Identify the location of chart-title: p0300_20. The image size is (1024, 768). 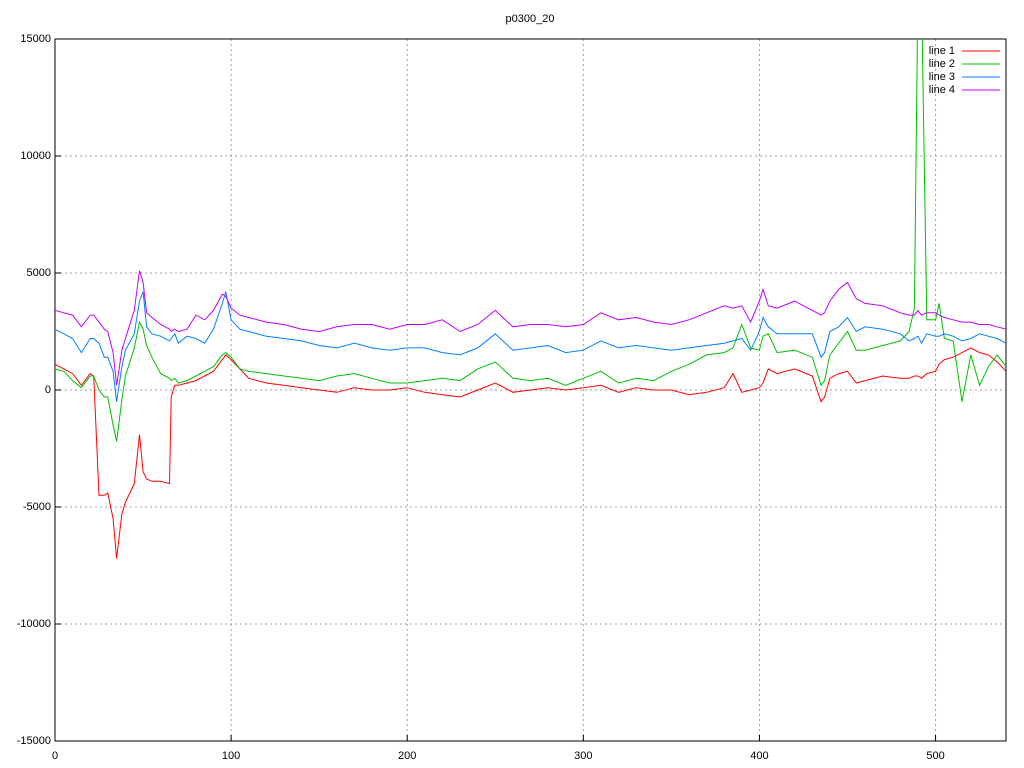
(530, 19).